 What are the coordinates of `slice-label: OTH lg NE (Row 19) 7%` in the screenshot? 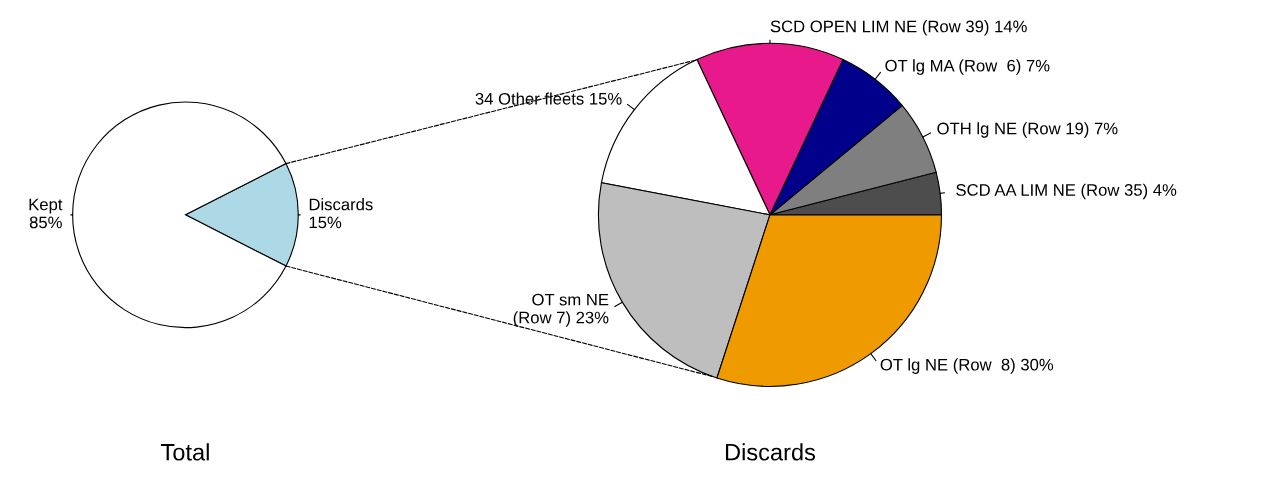 It's located at (1027, 130).